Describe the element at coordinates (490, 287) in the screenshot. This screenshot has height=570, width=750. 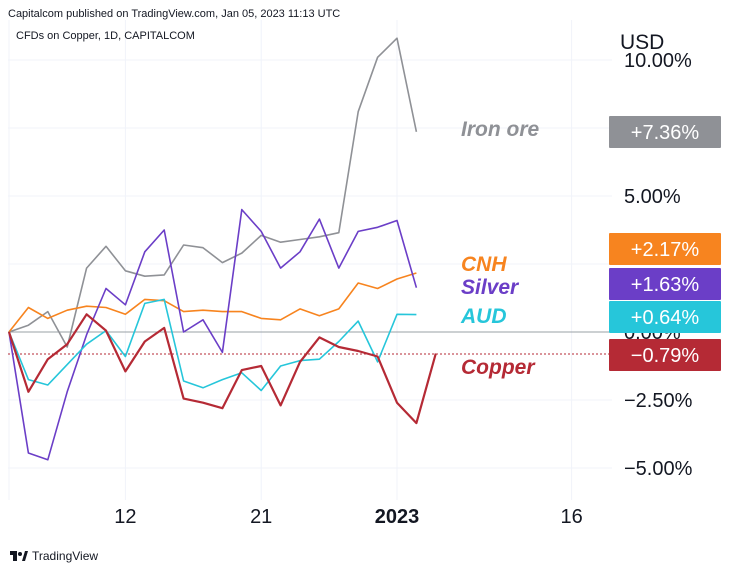
I see `series-name-silver: Silver` at that location.